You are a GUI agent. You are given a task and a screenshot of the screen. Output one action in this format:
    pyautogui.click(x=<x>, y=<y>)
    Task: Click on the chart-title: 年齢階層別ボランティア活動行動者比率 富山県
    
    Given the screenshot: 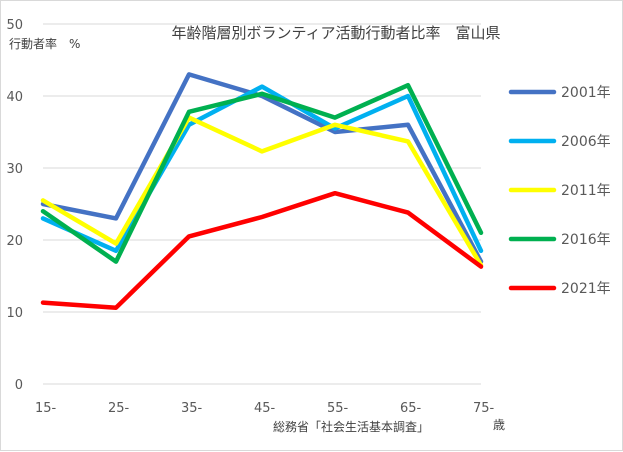 What is the action you would take?
    pyautogui.click(x=335, y=33)
    